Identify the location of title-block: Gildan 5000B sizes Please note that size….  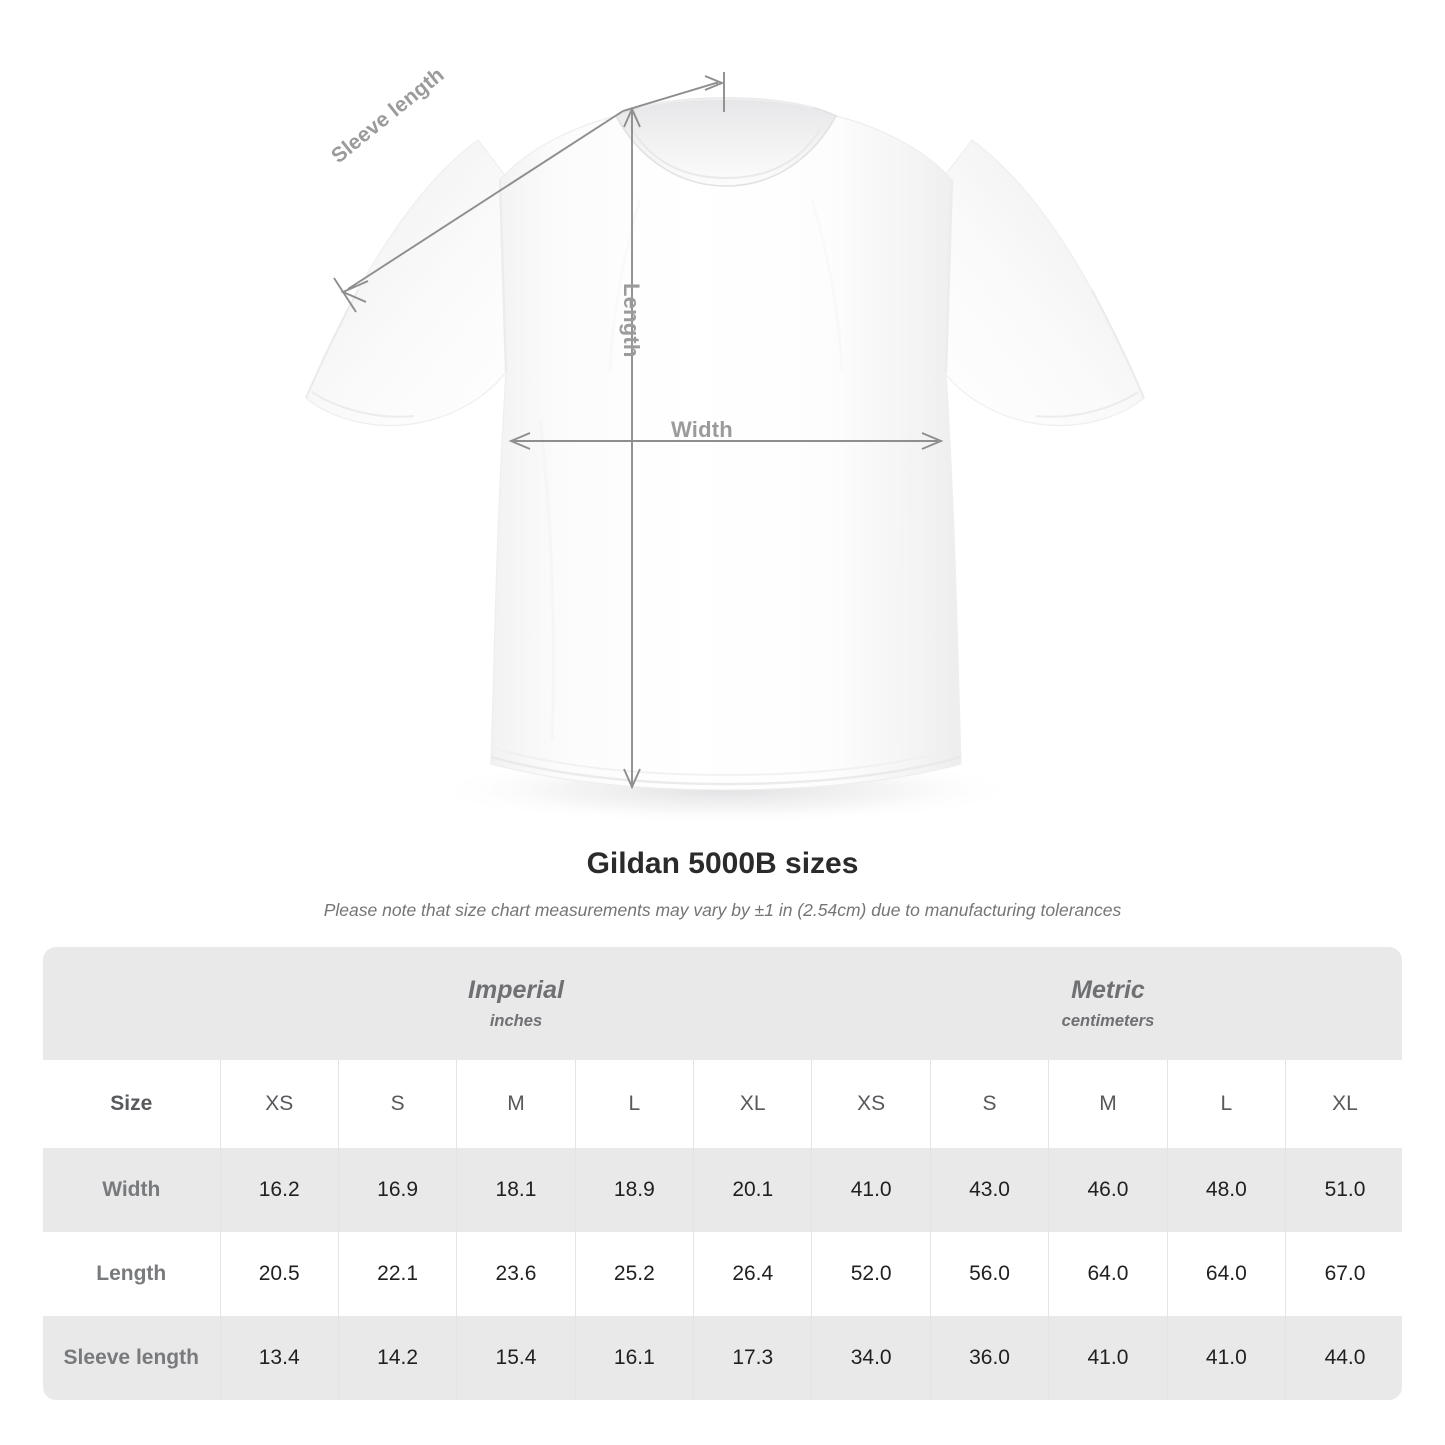
(722, 883).